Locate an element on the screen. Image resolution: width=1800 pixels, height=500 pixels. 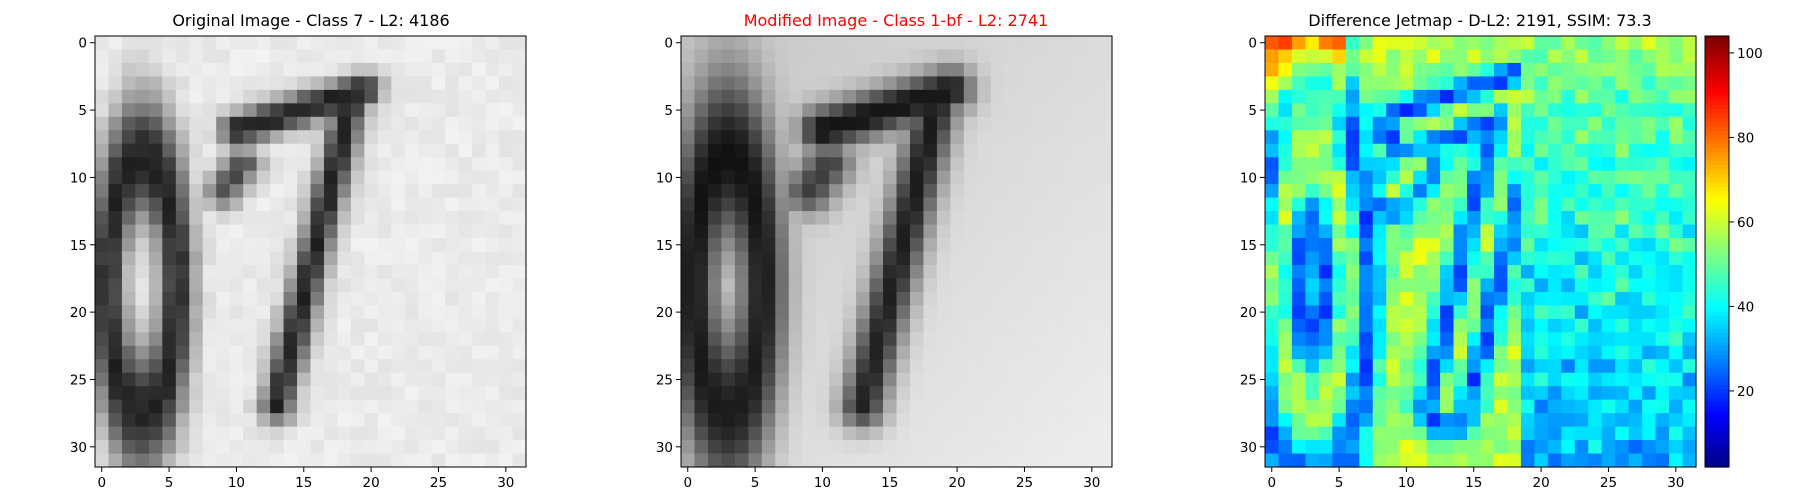
x-tick-label: 5 is located at coordinates (1339, 483).